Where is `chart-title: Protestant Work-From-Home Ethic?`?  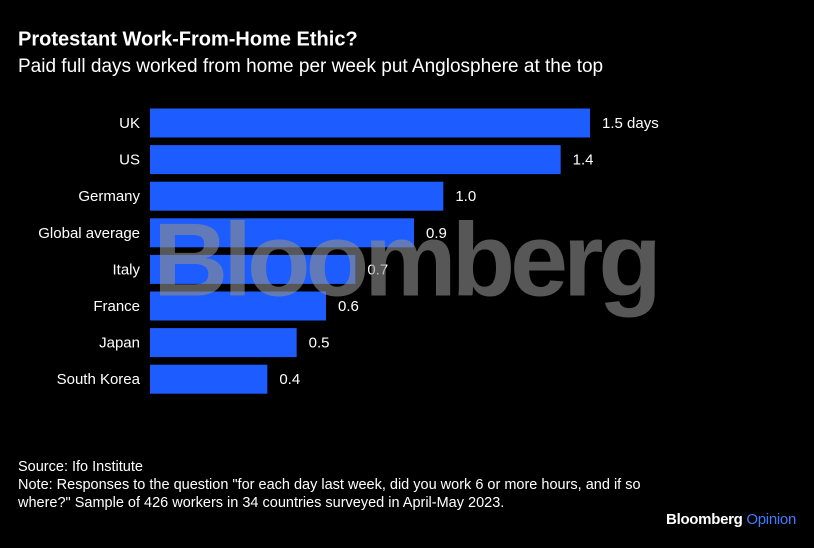
chart-title: Protestant Work-From-Home Ethic? is located at coordinates (188, 39).